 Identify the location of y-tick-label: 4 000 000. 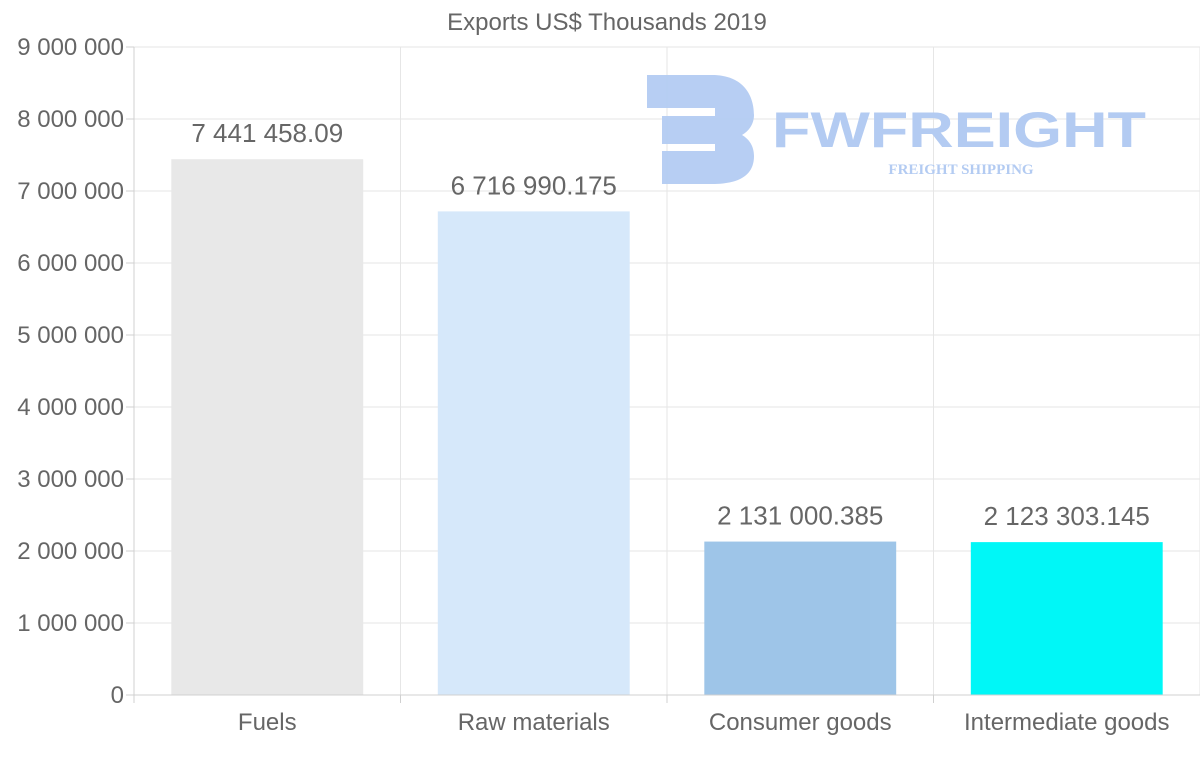
(70, 407).